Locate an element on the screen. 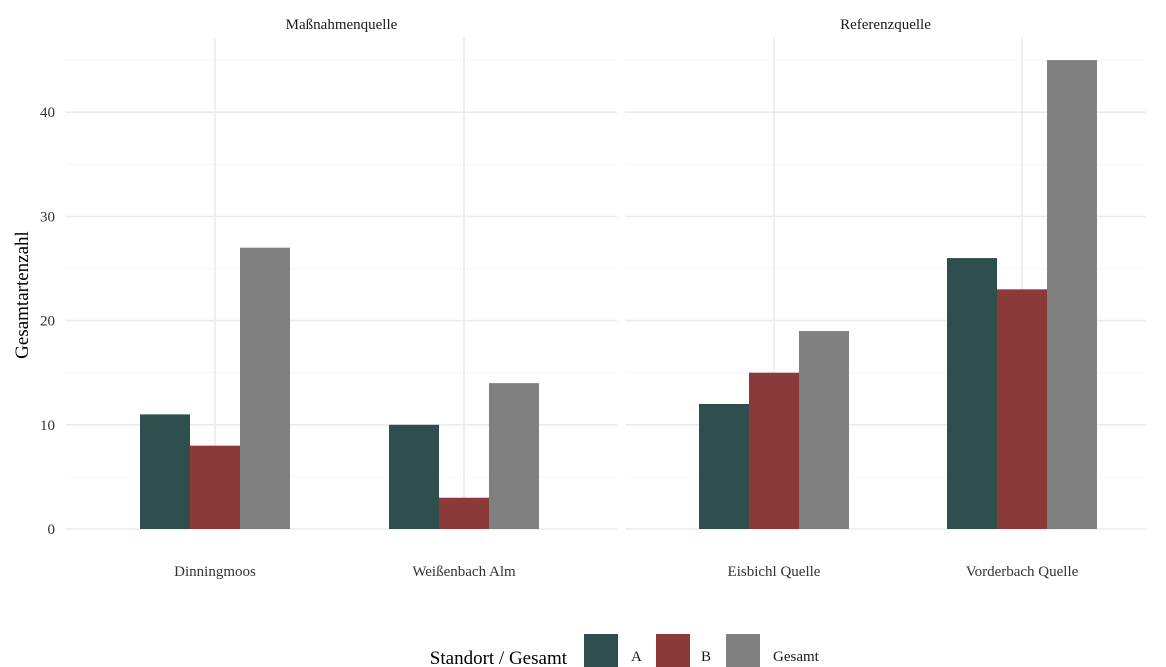 The image size is (1166, 667). legend-title: Standort / Gesamt is located at coordinates (499, 657).